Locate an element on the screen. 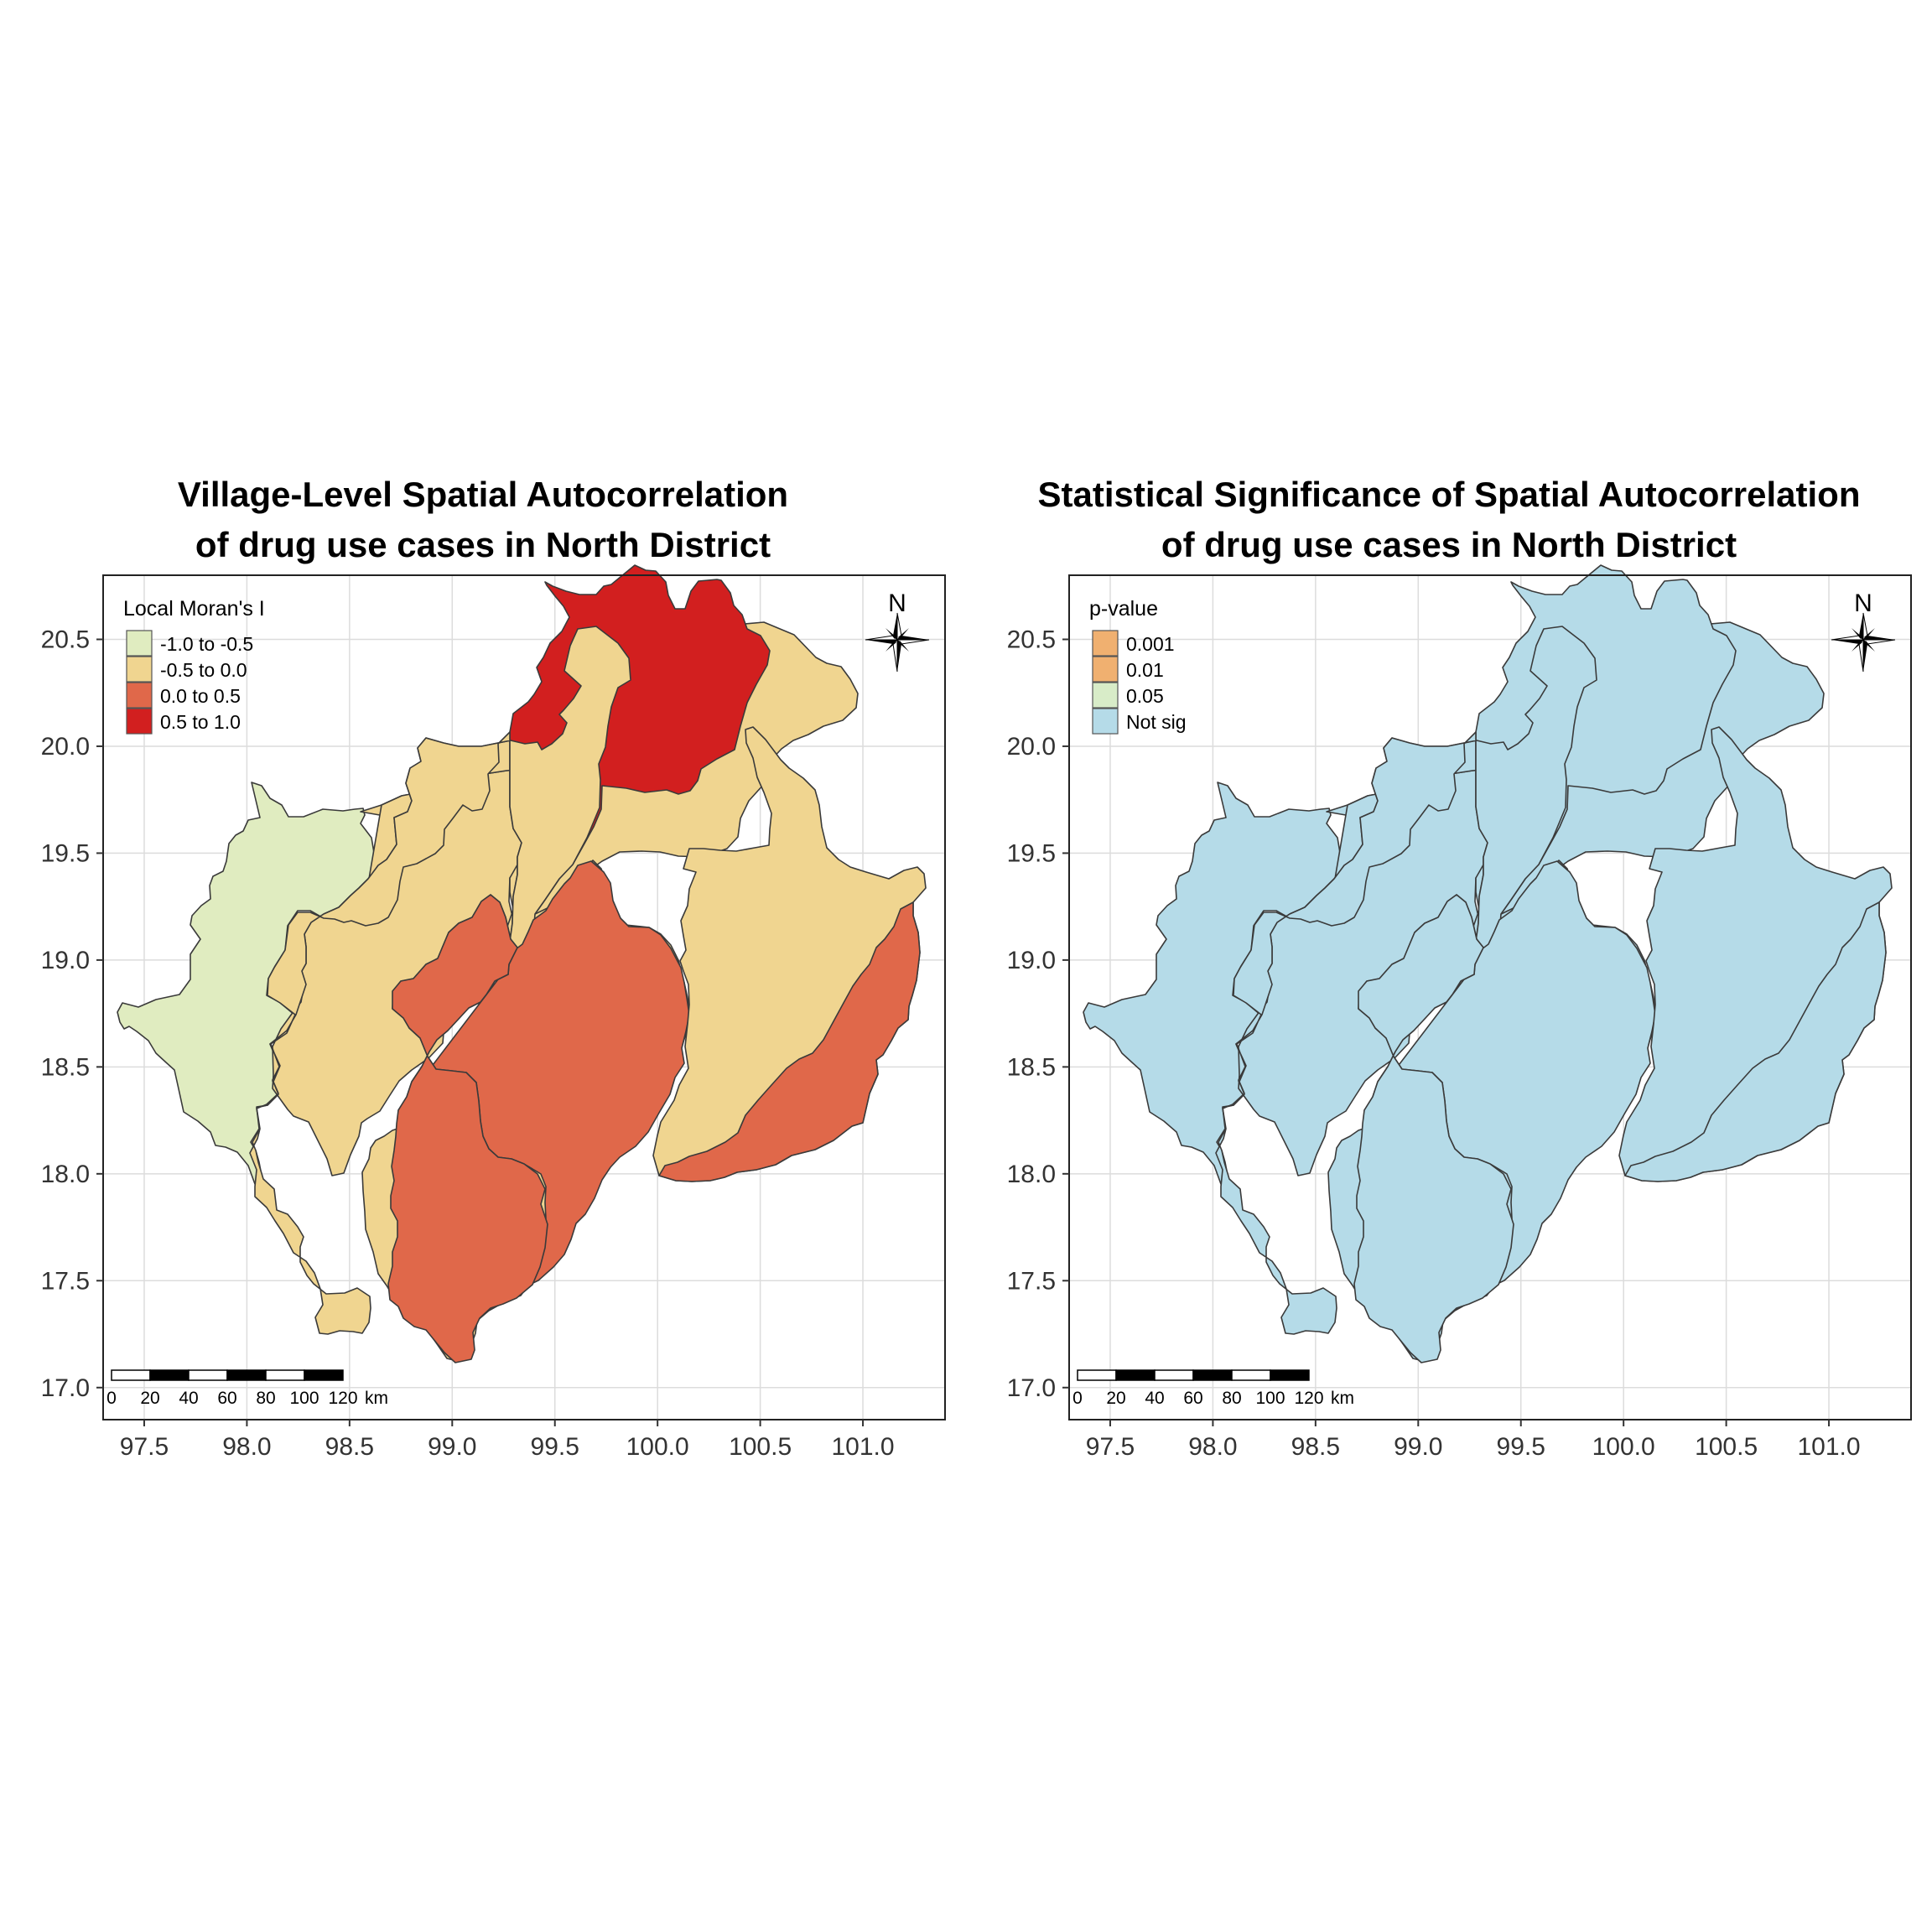  legend-title: Local Moran's I is located at coordinates (194, 609).